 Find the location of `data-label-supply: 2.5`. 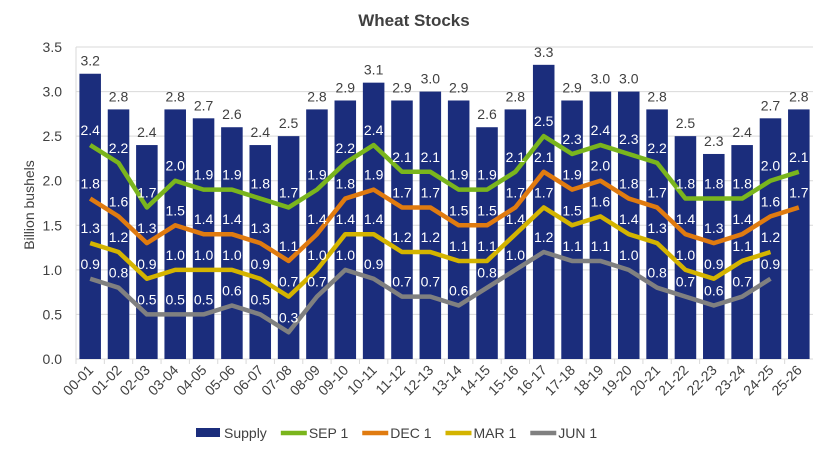

data-label-supply: 2.5 is located at coordinates (686, 123).